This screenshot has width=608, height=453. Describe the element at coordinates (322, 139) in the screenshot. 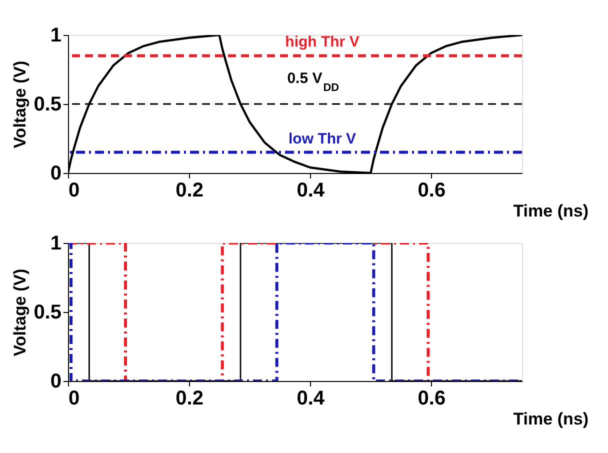

I see `ref-line-label: low Thr V` at that location.